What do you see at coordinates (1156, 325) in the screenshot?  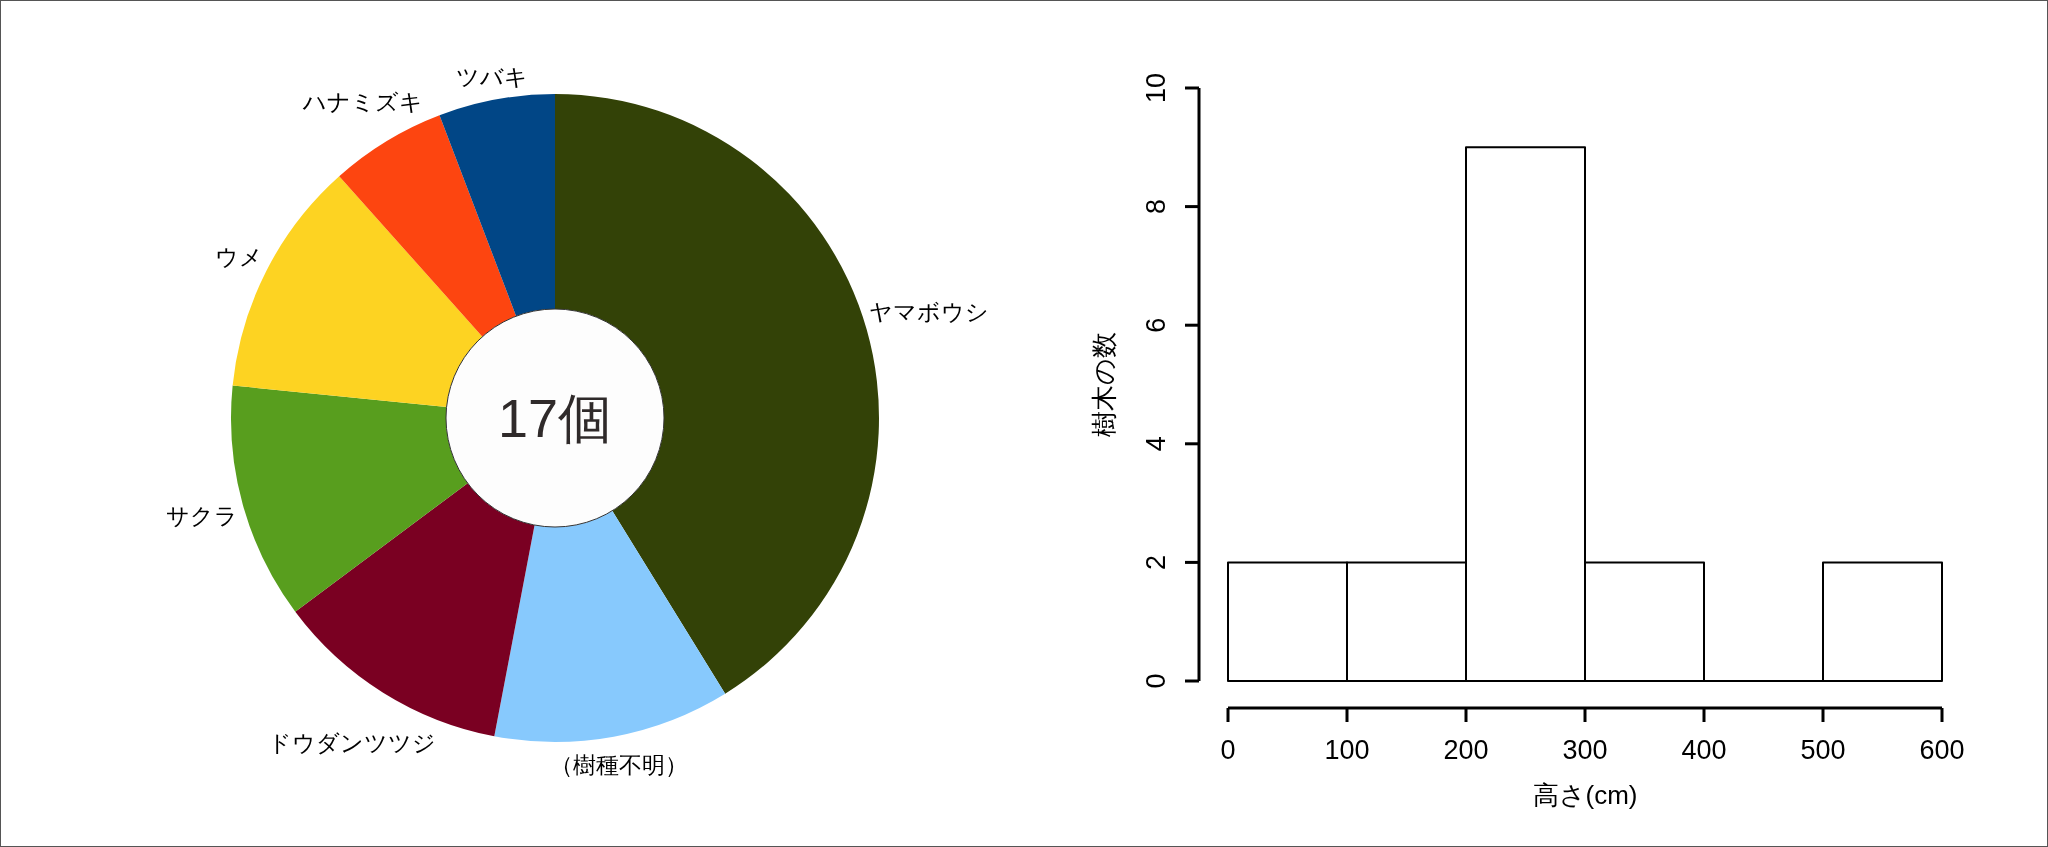 I see `y-tick-label: 6` at bounding box center [1156, 325].